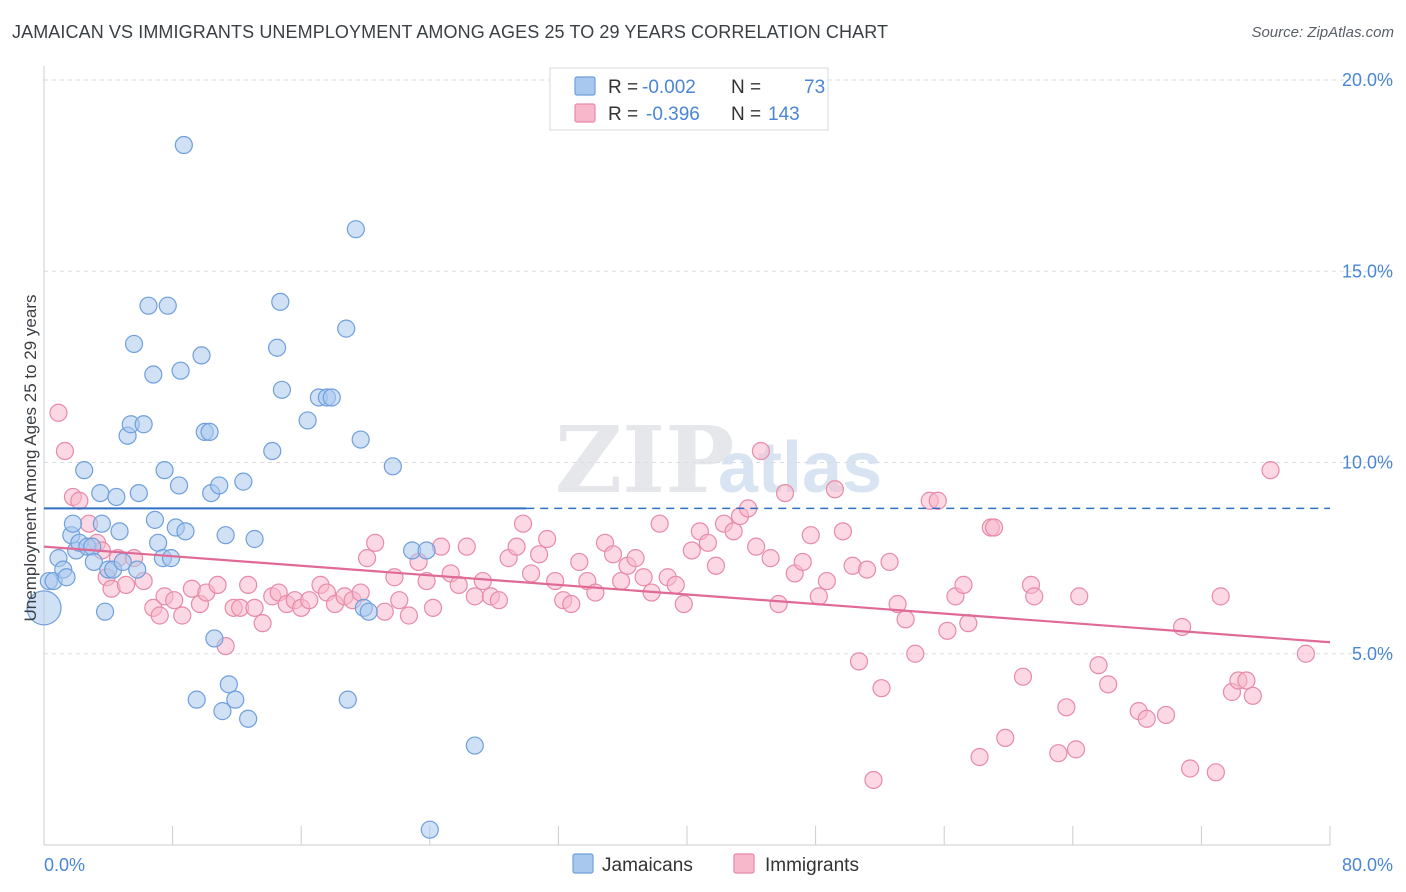 Image resolution: width=1406 pixels, height=892 pixels. What do you see at coordinates (800, 468) in the screenshot?
I see `watermark-atlas: atlas` at bounding box center [800, 468].